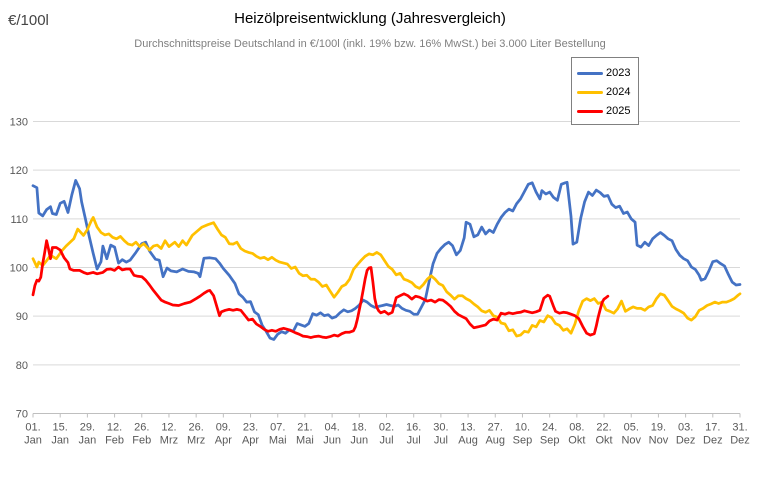  Describe the element at coordinates (605, 111) in the screenshot. I see `legend-item-2025: 2025` at that location.